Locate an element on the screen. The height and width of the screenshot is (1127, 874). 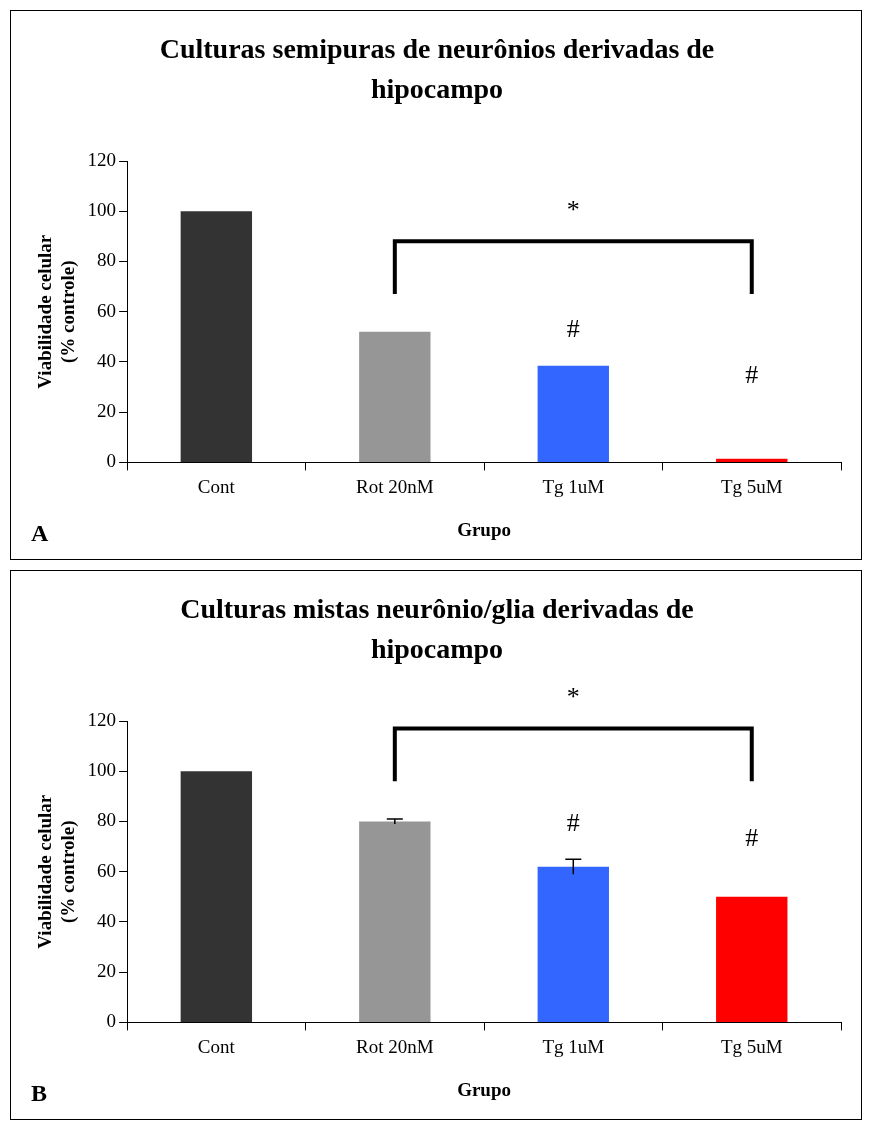
text: A is located at coordinates (40, 533).